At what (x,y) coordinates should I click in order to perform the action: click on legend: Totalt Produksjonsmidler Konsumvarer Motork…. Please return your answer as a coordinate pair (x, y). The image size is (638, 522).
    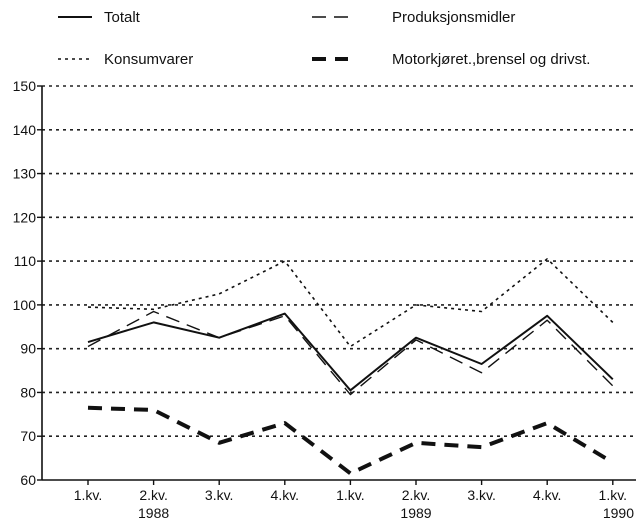
    Looking at the image, I should click on (324, 38).